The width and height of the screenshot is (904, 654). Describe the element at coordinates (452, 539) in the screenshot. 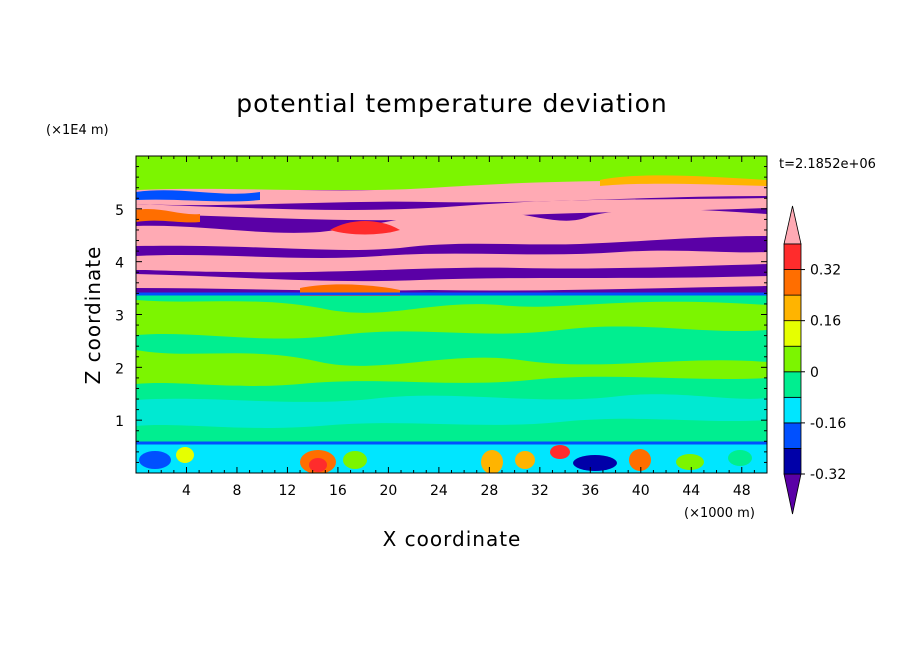

I see `x-axis-label: X coordinate` at that location.